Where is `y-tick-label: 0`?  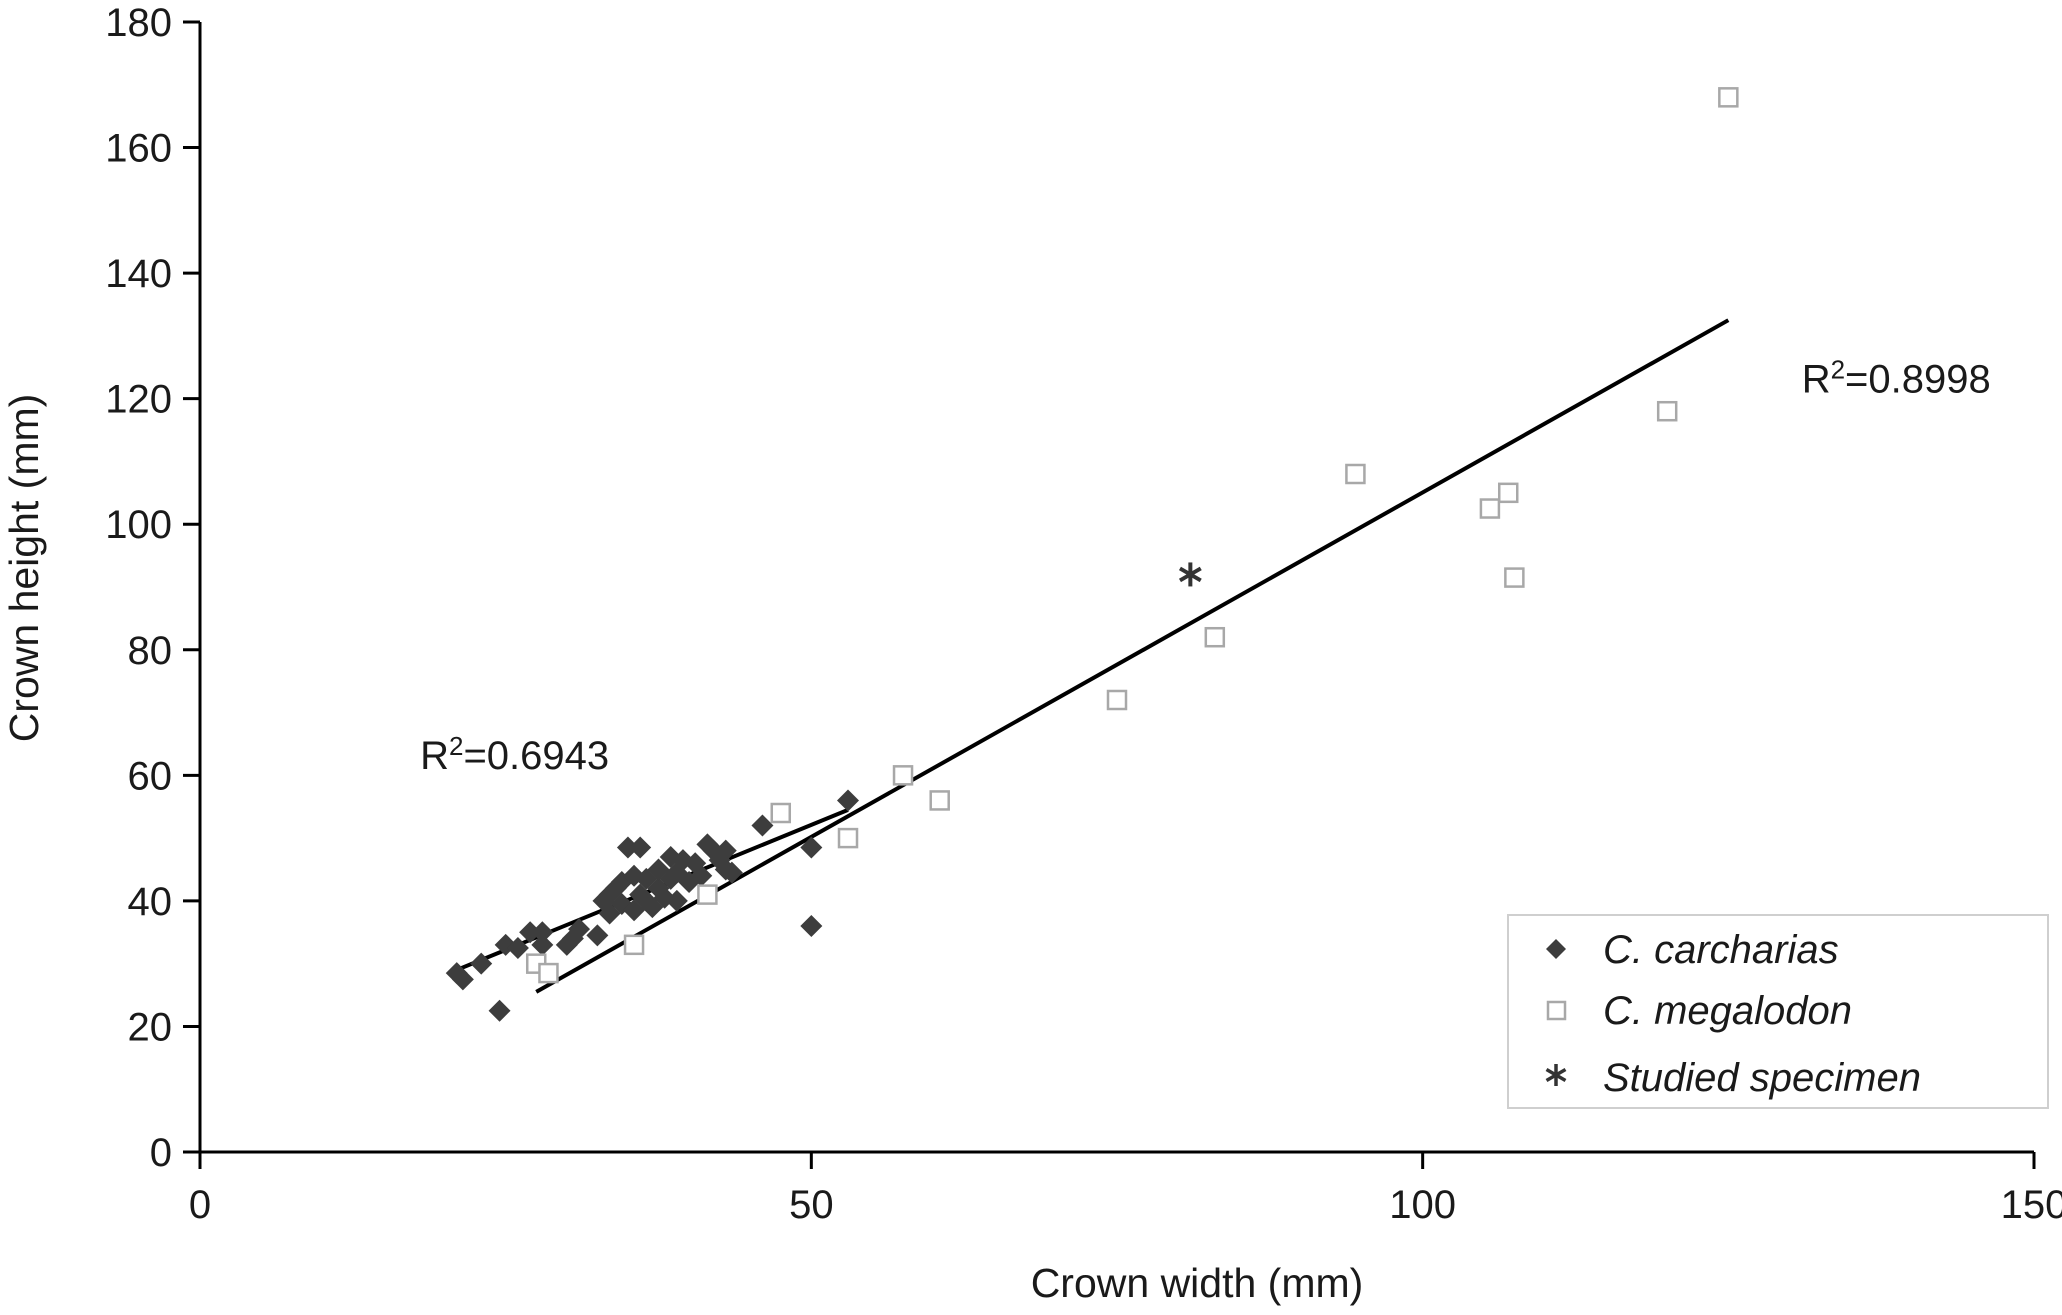 y-tick-label: 0 is located at coordinates (161, 1153).